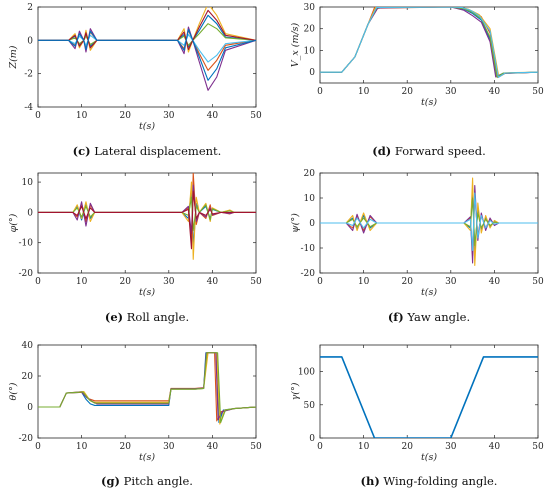 Image resolution: width=550 pixels, height=495 pixels. What do you see at coordinates (114, 317) in the screenshot?
I see `caption-label: (e)` at bounding box center [114, 317].